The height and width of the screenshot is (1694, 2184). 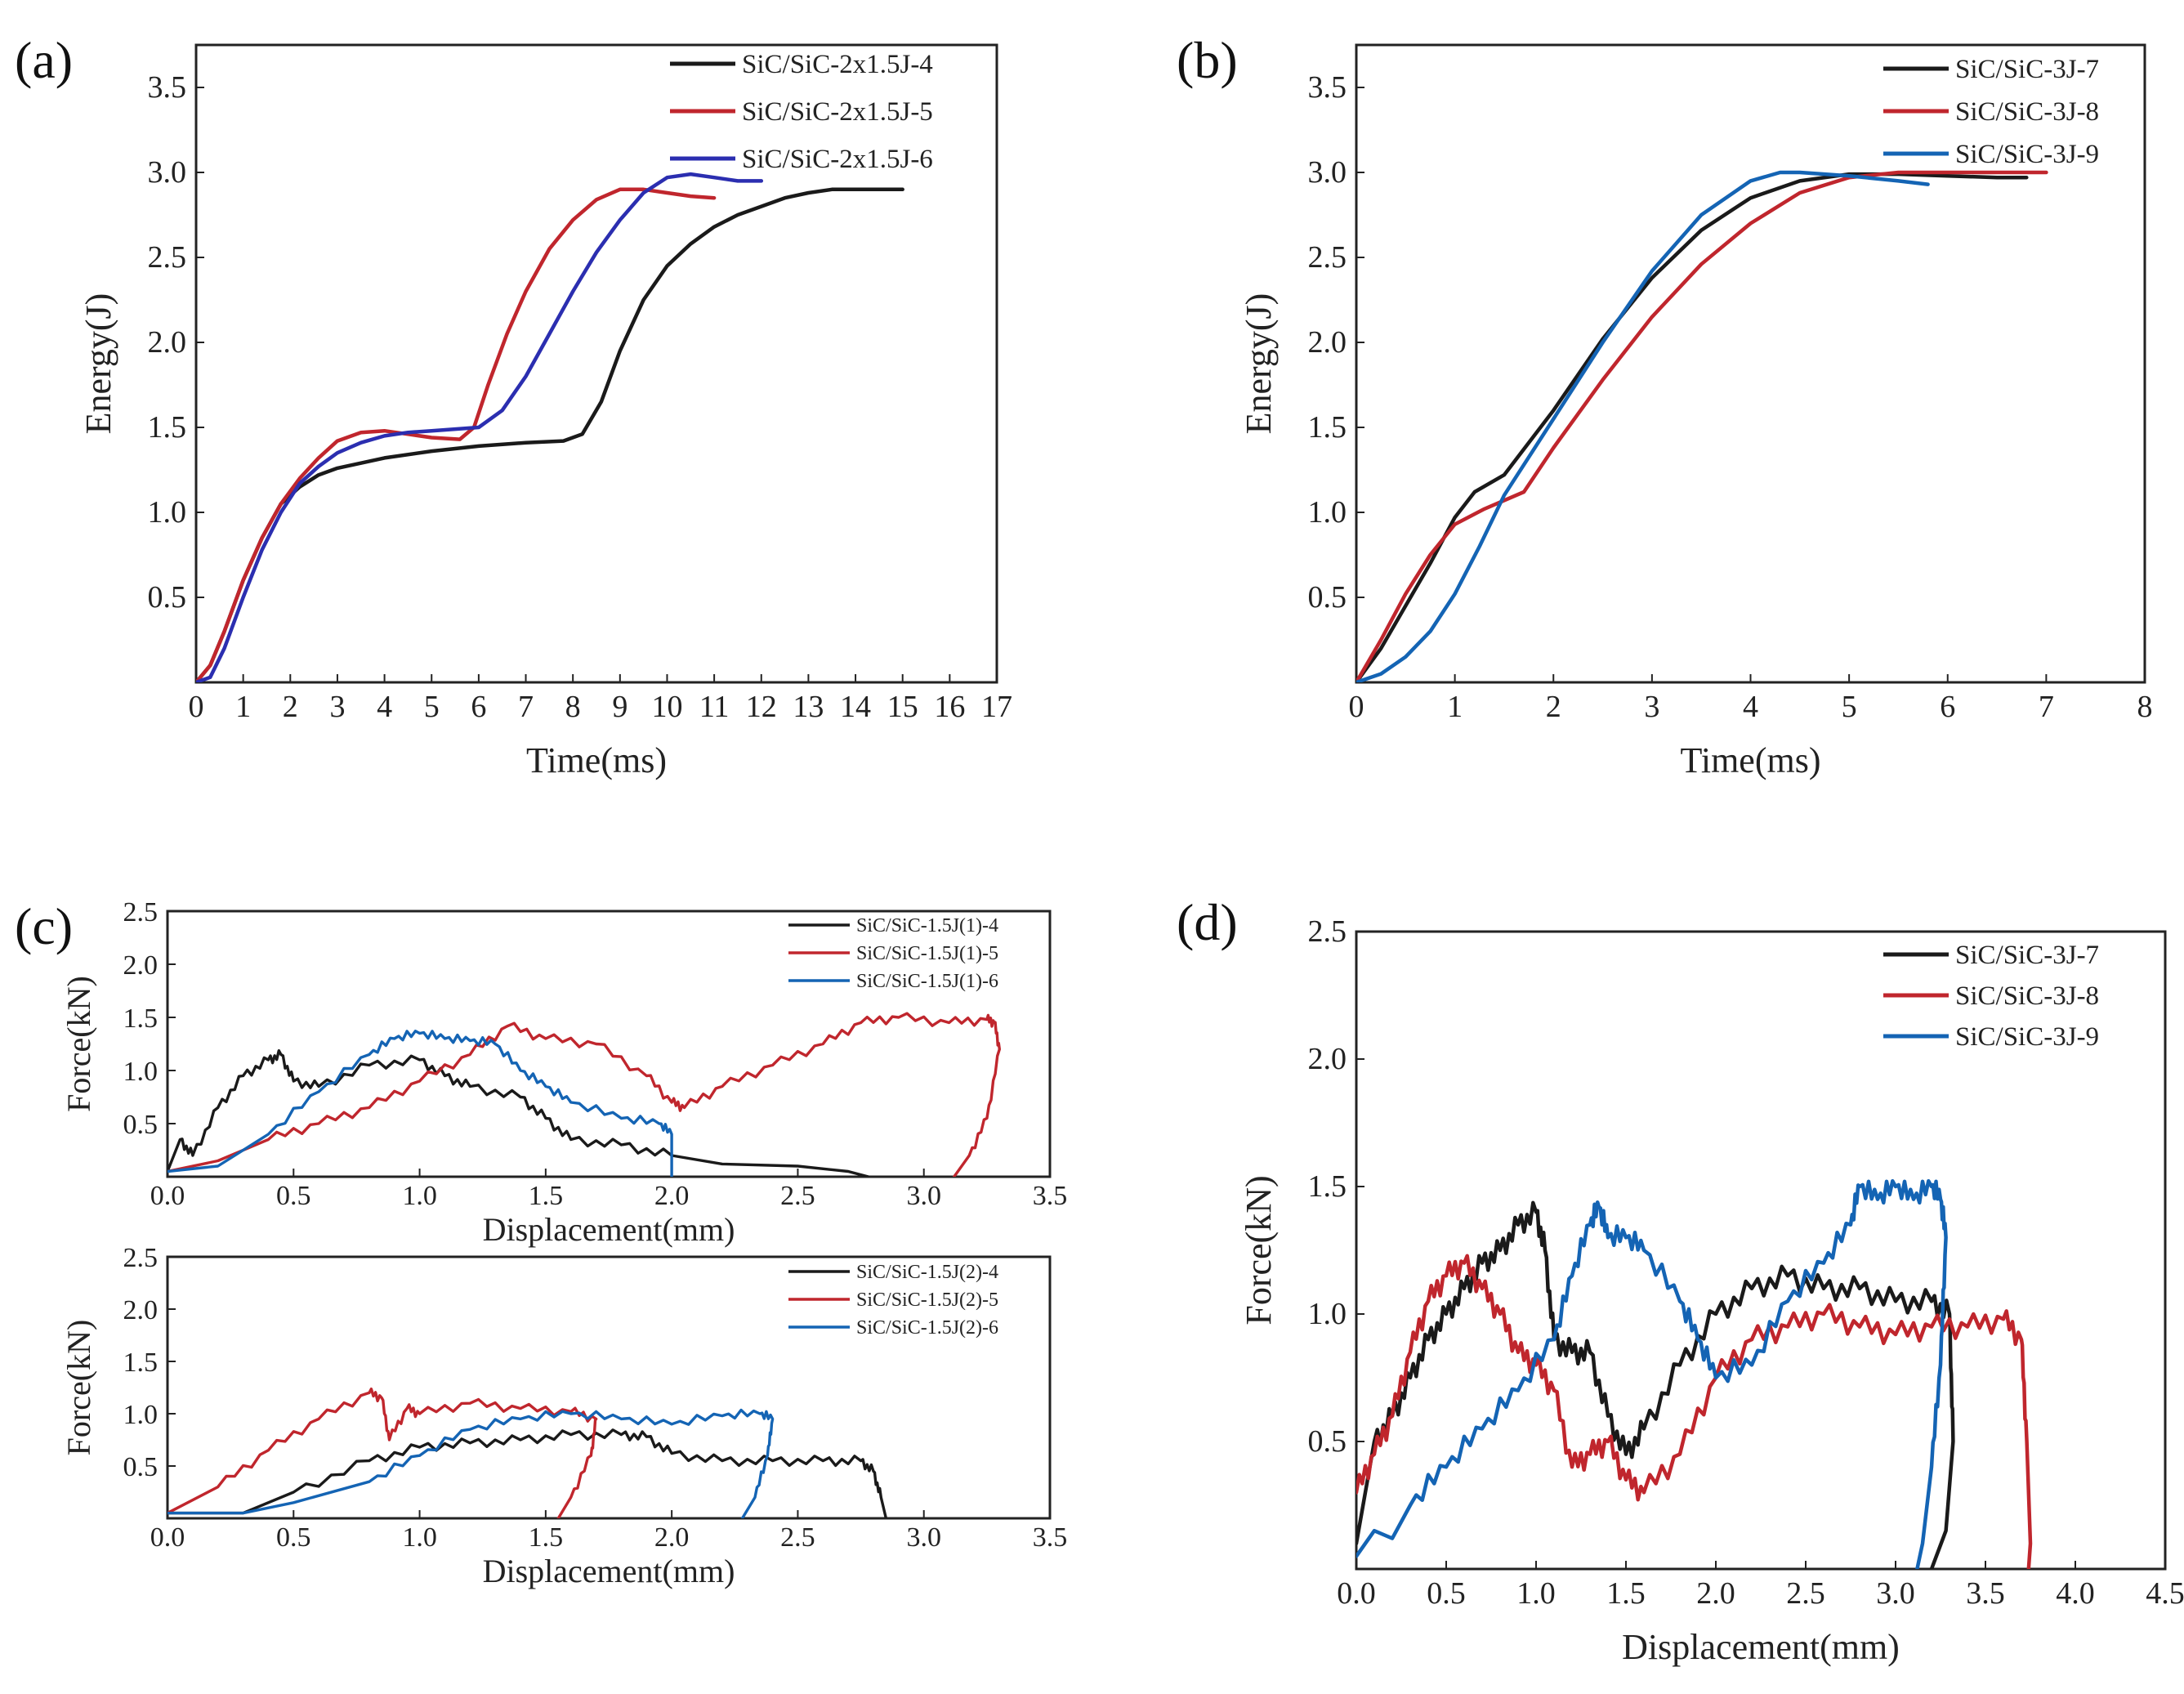 I want to click on legend-entry: SiC/SiC-1.5J(2)-6, so click(x=927, y=1328).